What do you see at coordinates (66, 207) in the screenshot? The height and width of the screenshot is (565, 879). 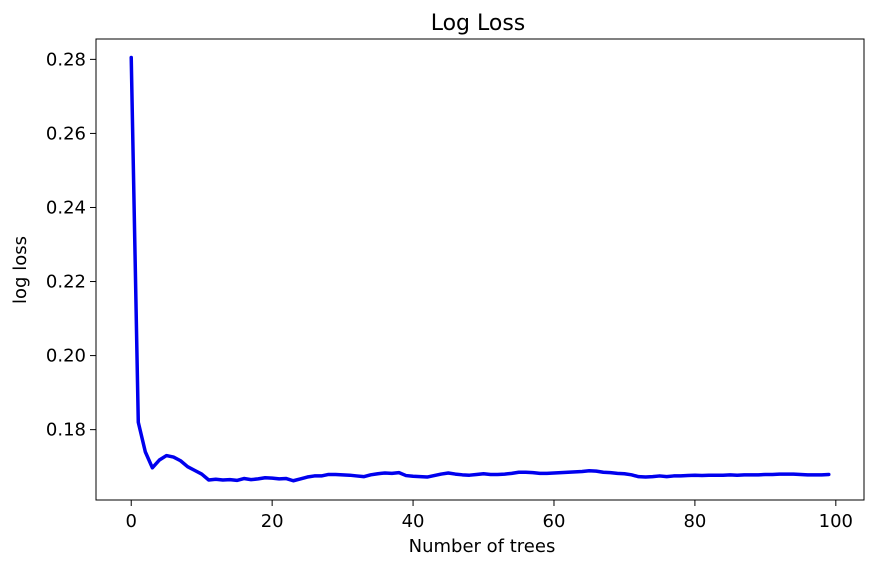 I see `y-tick-label: 0.24` at bounding box center [66, 207].